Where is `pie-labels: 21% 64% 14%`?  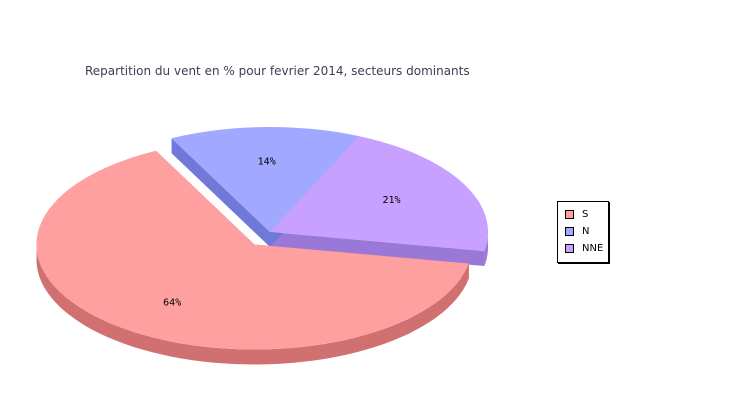 pie-labels: 21% 64% 14% is located at coordinates (281, 233).